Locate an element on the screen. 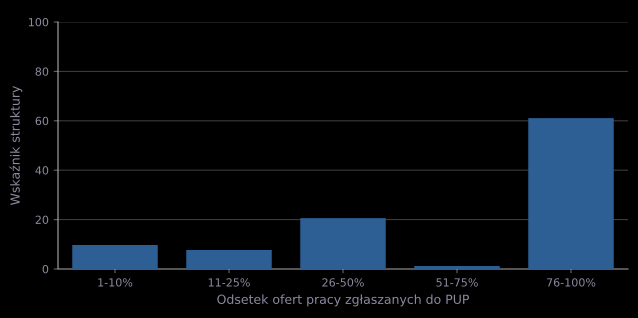 The height and width of the screenshot is (318, 638). y-tick-label: 0 is located at coordinates (45, 269).